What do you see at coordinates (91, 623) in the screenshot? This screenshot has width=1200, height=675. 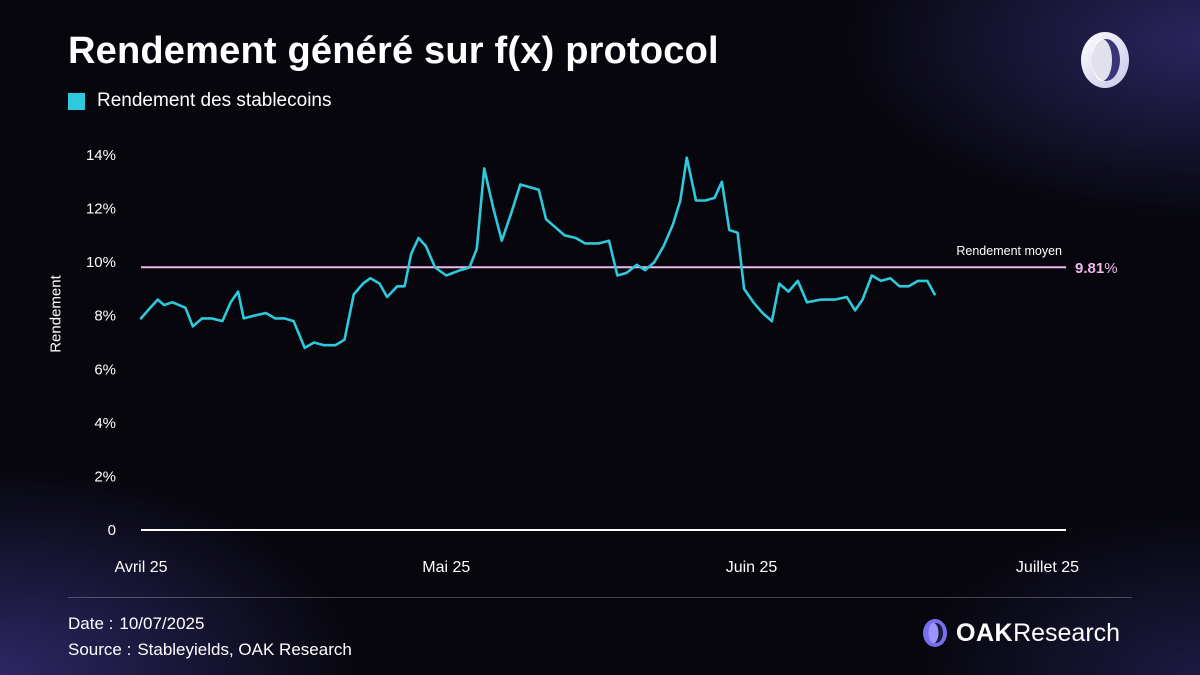 I see `date-label: Date :` at bounding box center [91, 623].